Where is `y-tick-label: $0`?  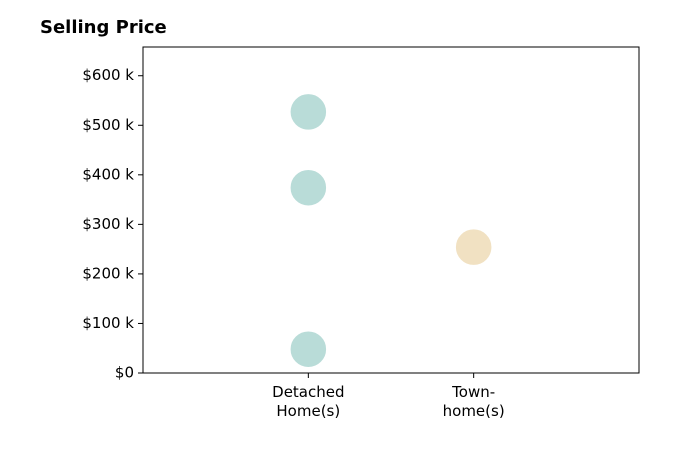 y-tick-label: $0 is located at coordinates (124, 373).